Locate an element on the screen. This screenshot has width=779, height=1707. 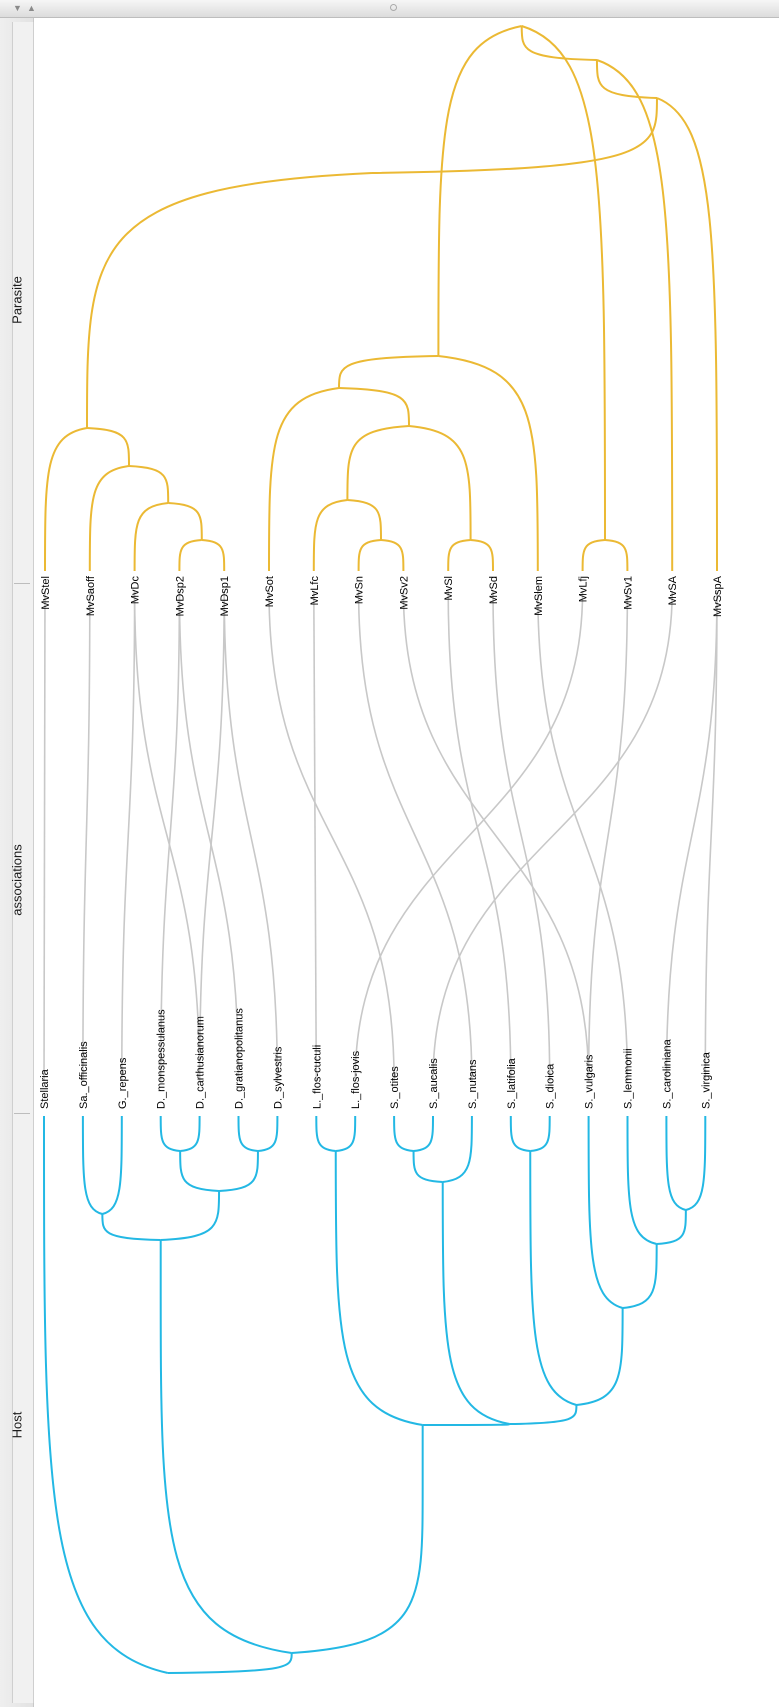
host-label-s-virginica: S._virginica is located at coordinates (706, 1080).